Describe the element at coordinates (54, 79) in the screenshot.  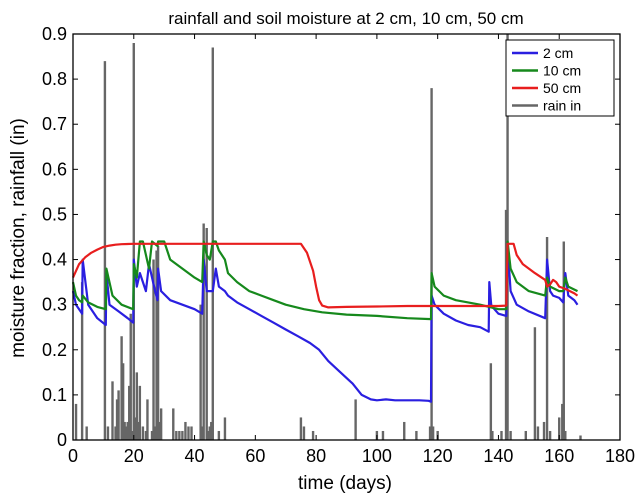
I see `y-tick-label: 0.8` at that location.